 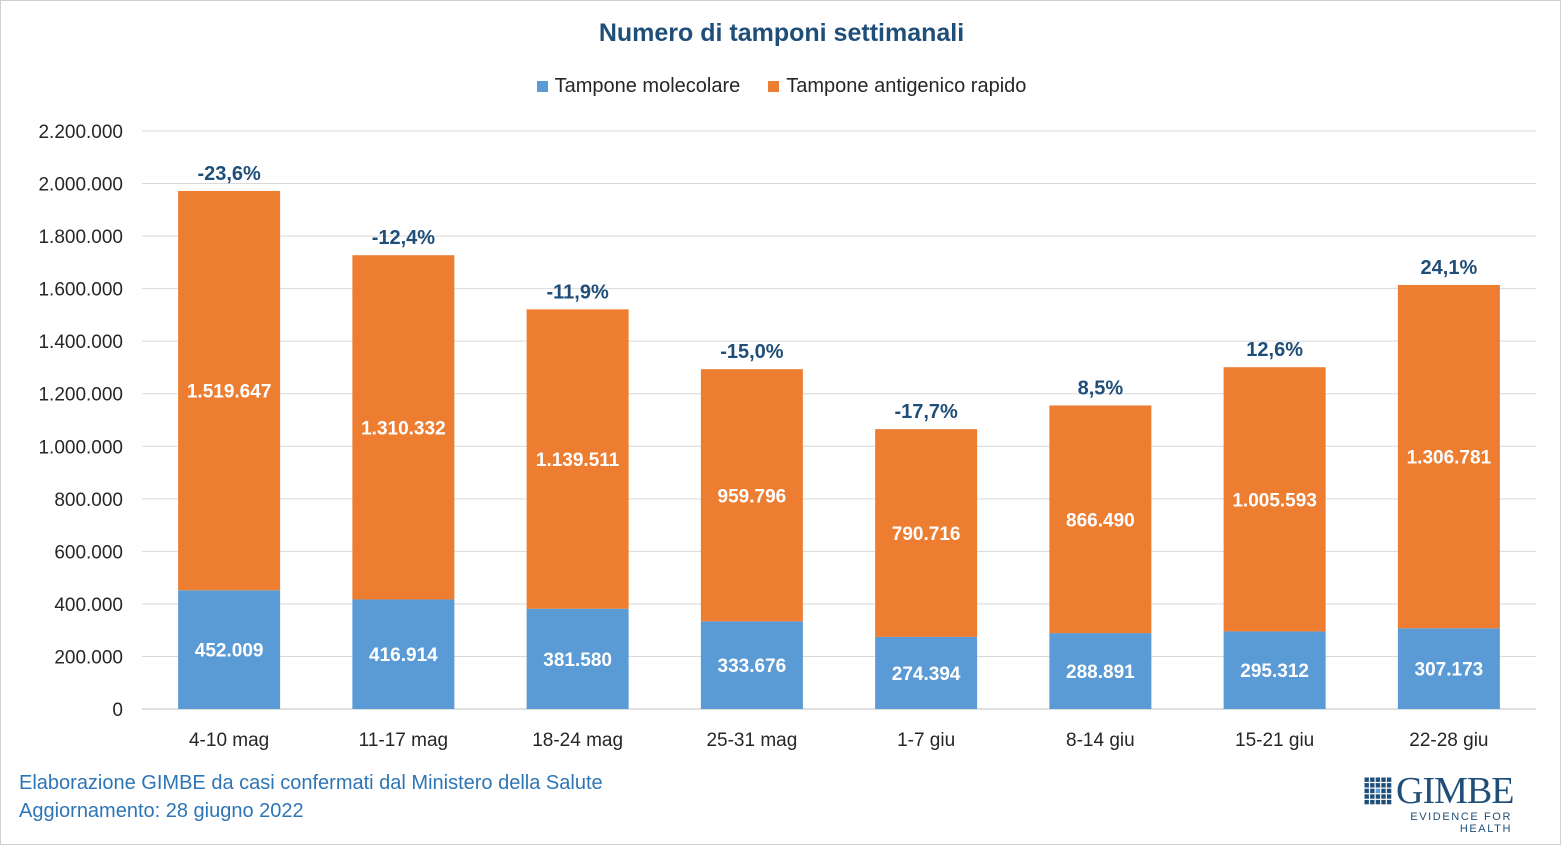 What do you see at coordinates (774, 86) in the screenshot?
I see `legend-swatch-antigen` at bounding box center [774, 86].